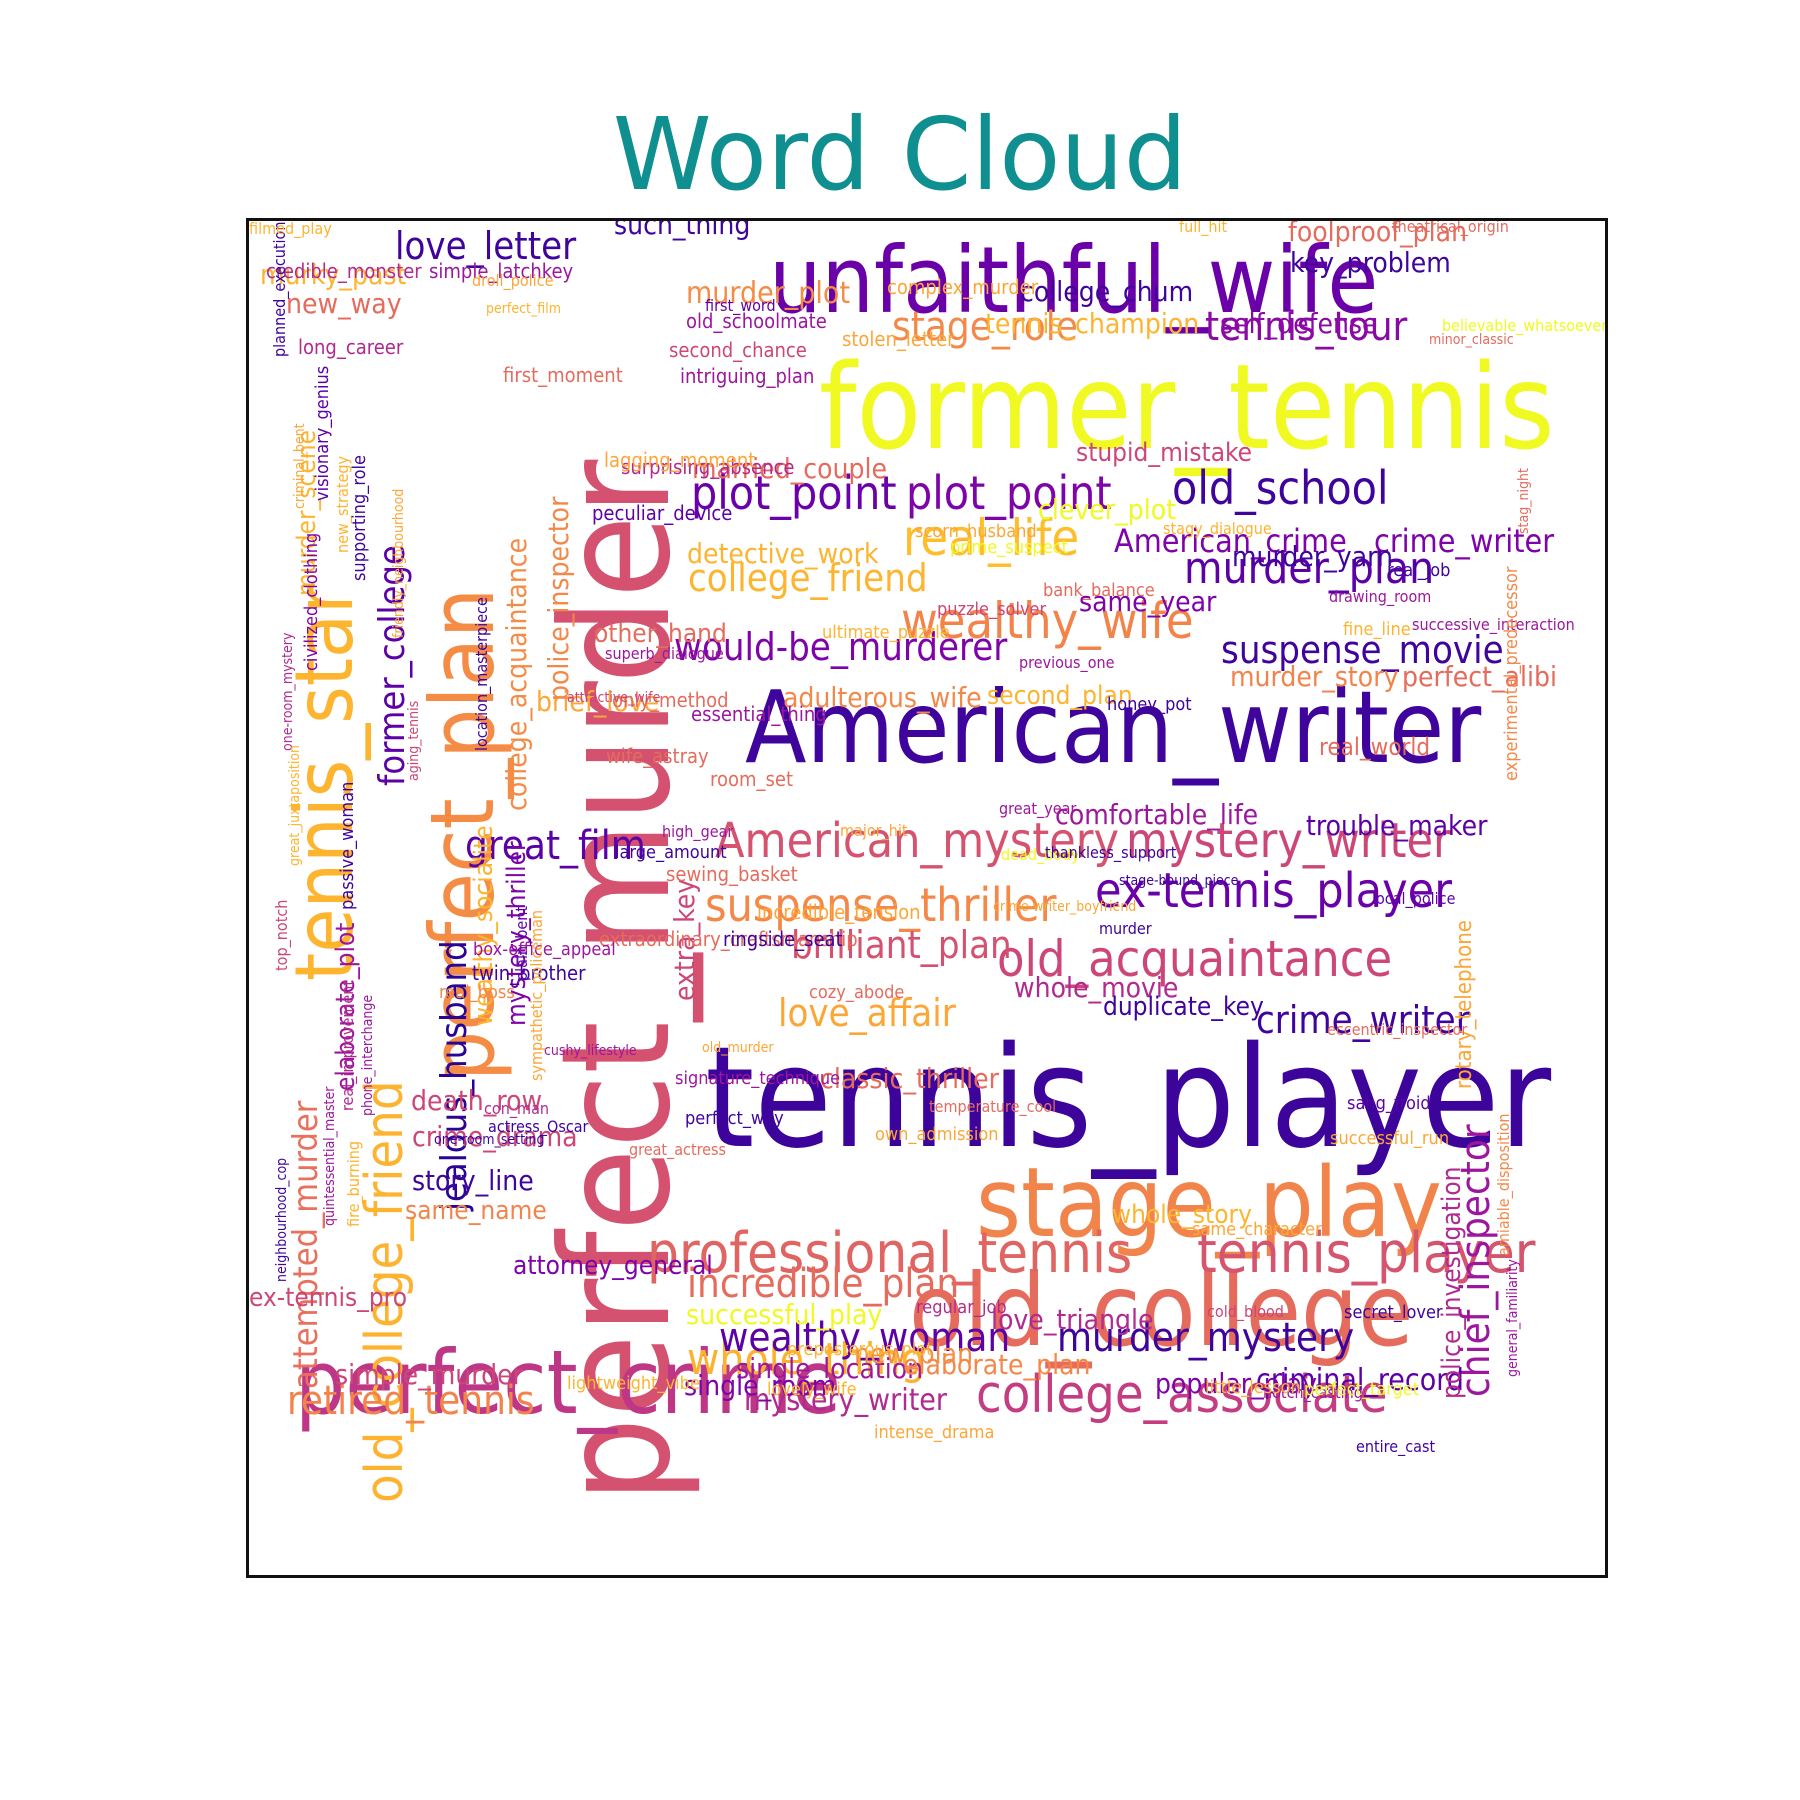 The height and width of the screenshot is (1800, 1800). What do you see at coordinates (1230, 541) in the screenshot?
I see `cloud-word: American_crime` at bounding box center [1230, 541].